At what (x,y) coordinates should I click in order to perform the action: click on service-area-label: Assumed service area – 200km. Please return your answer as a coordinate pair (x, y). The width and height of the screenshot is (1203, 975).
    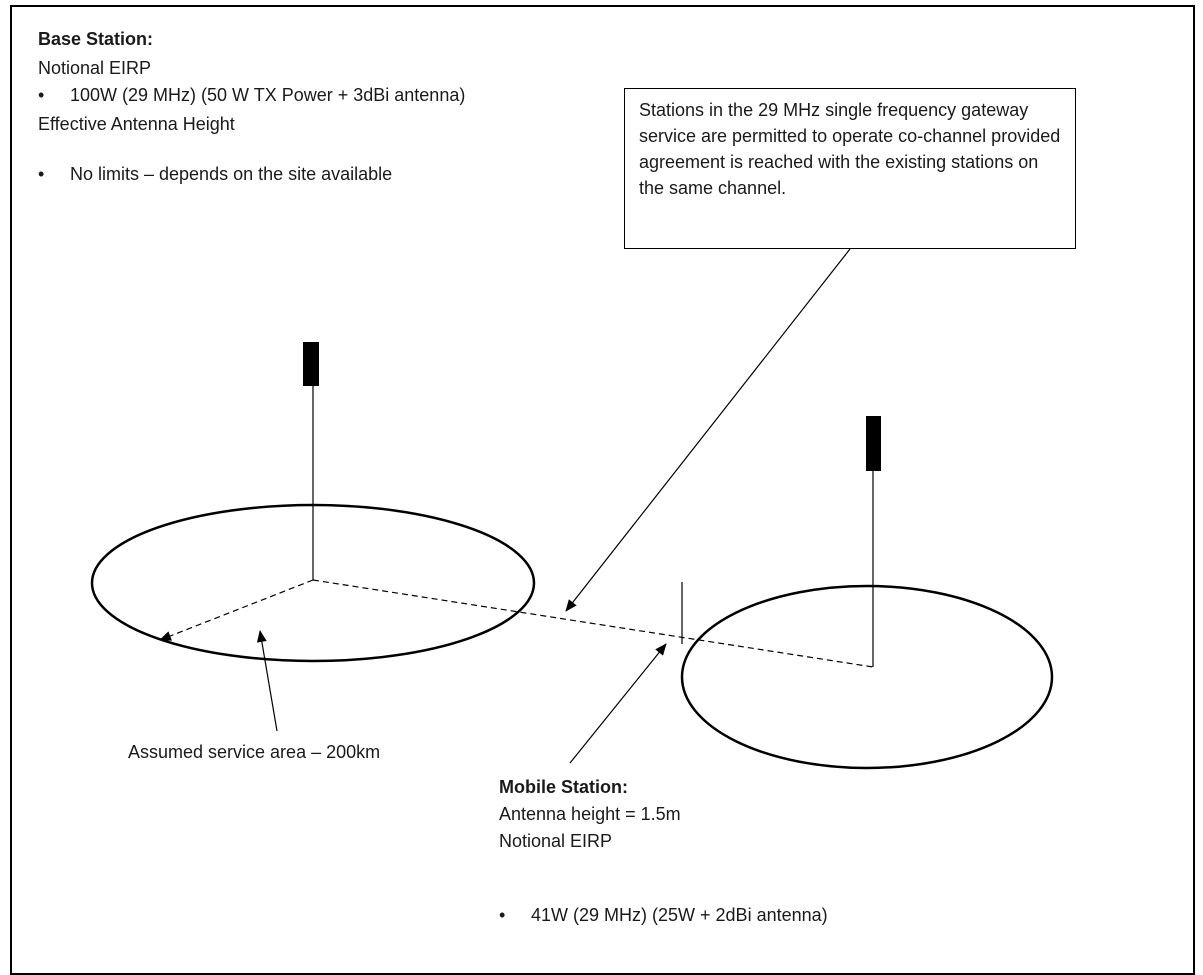
    Looking at the image, I should click on (254, 752).